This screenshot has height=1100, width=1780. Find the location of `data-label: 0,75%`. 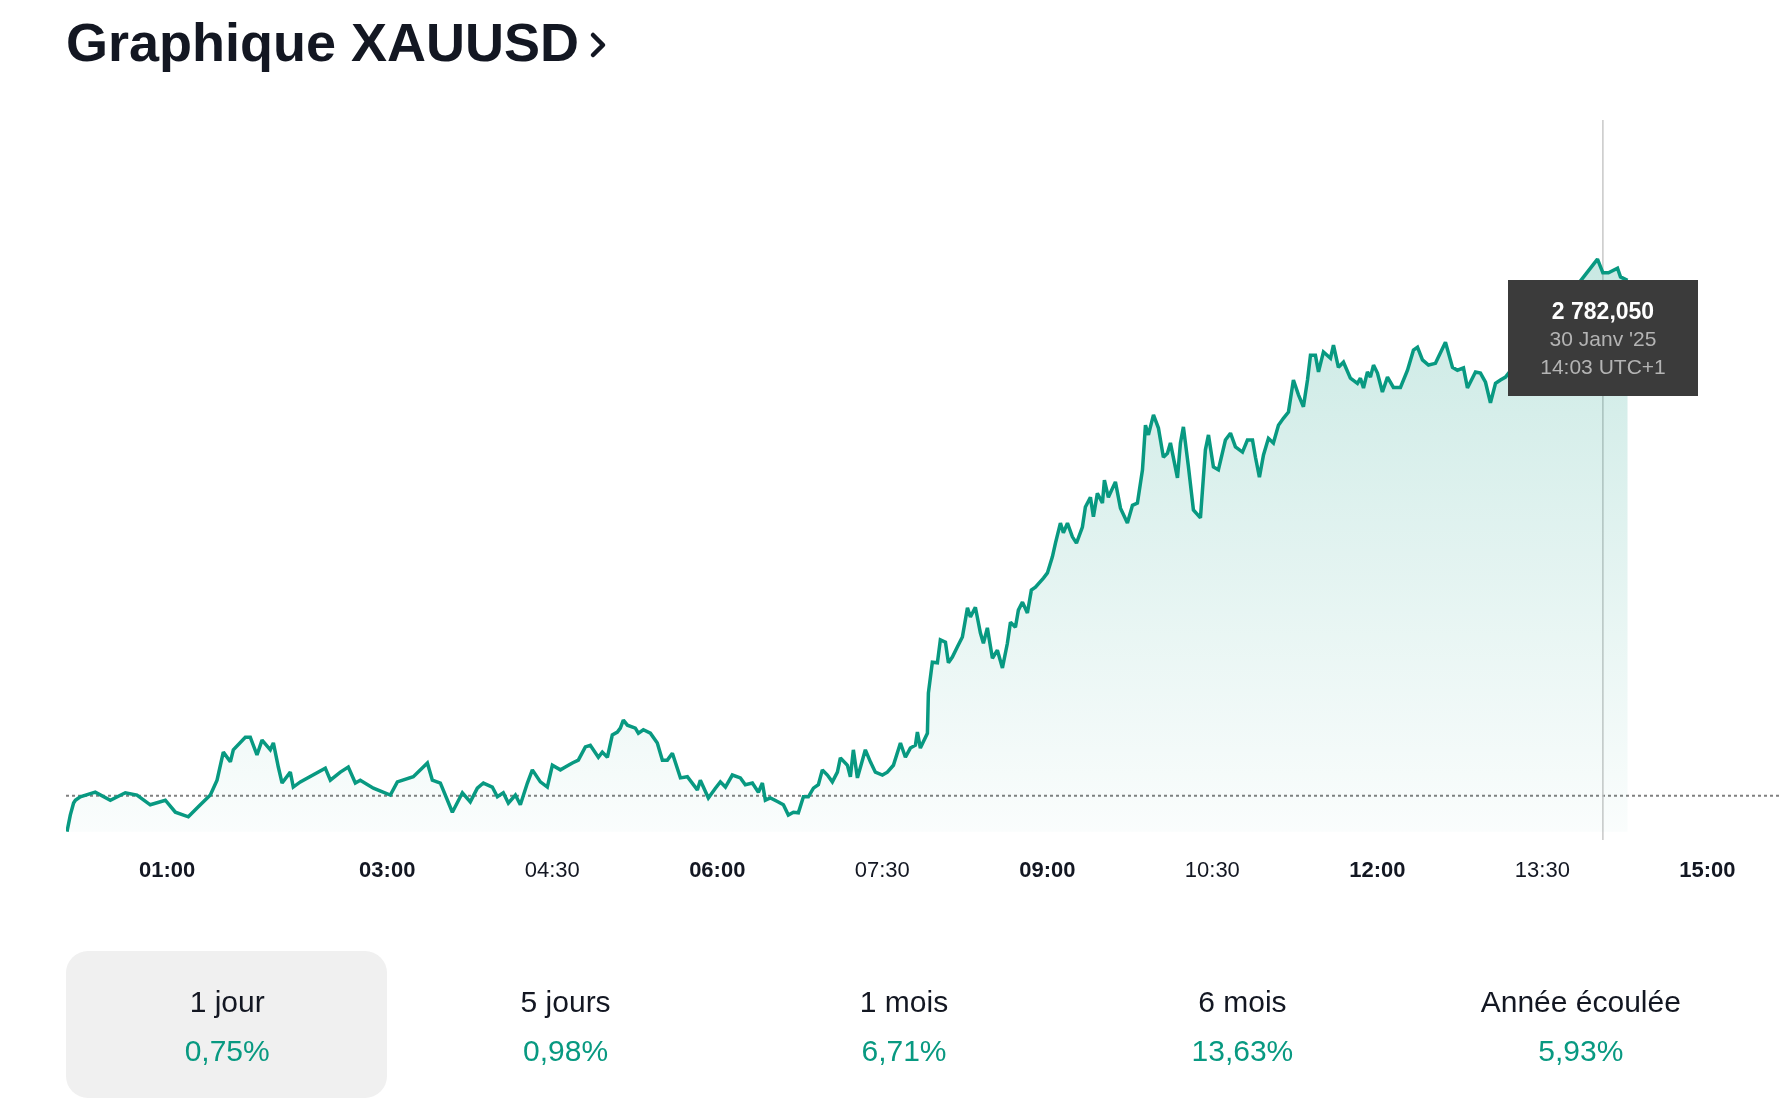

data-label: 0,75% is located at coordinates (227, 1051).